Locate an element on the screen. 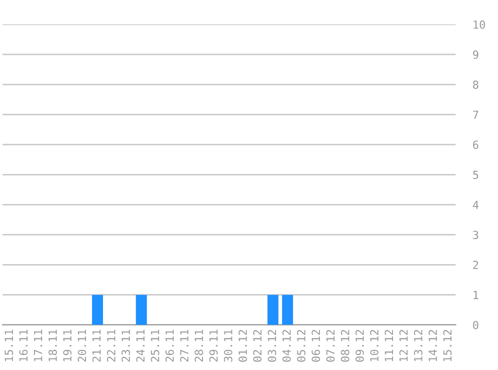 This screenshot has width=498, height=370. x-tick-label: 28.11 is located at coordinates (199, 346).